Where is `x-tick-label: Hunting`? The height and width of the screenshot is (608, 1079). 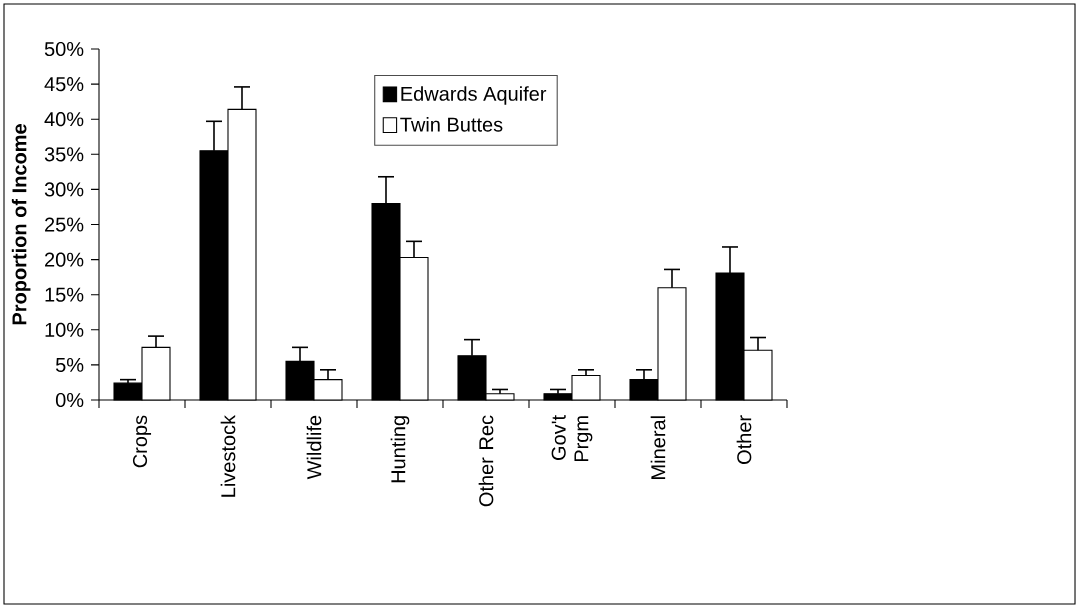
x-tick-label: Hunting is located at coordinates (400, 449).